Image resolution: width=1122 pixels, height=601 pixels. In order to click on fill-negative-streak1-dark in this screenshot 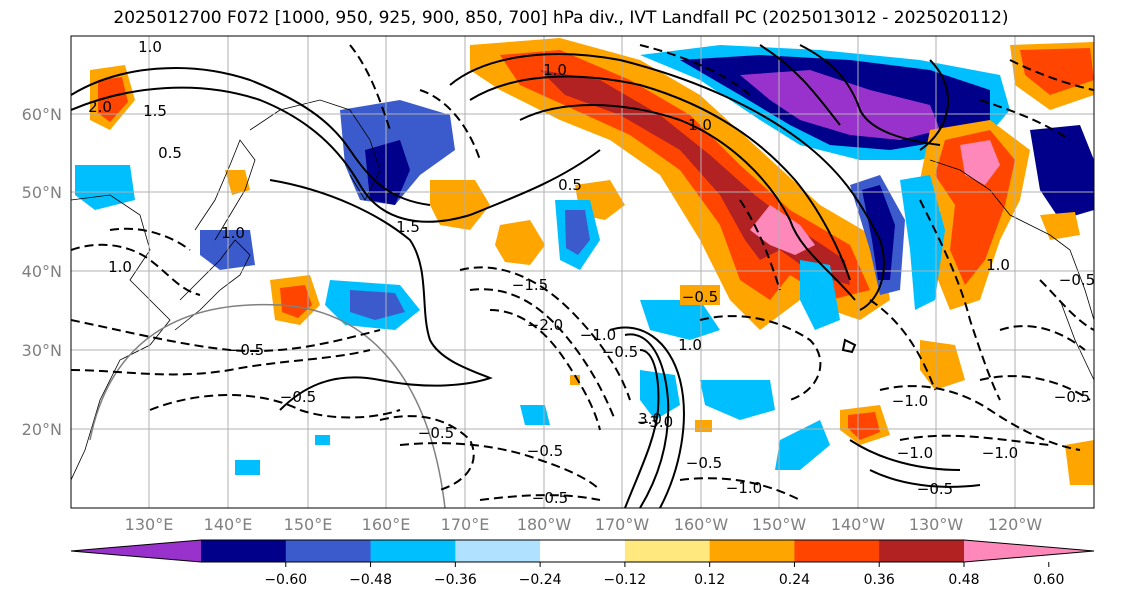, I will do `click(878, 232)`.